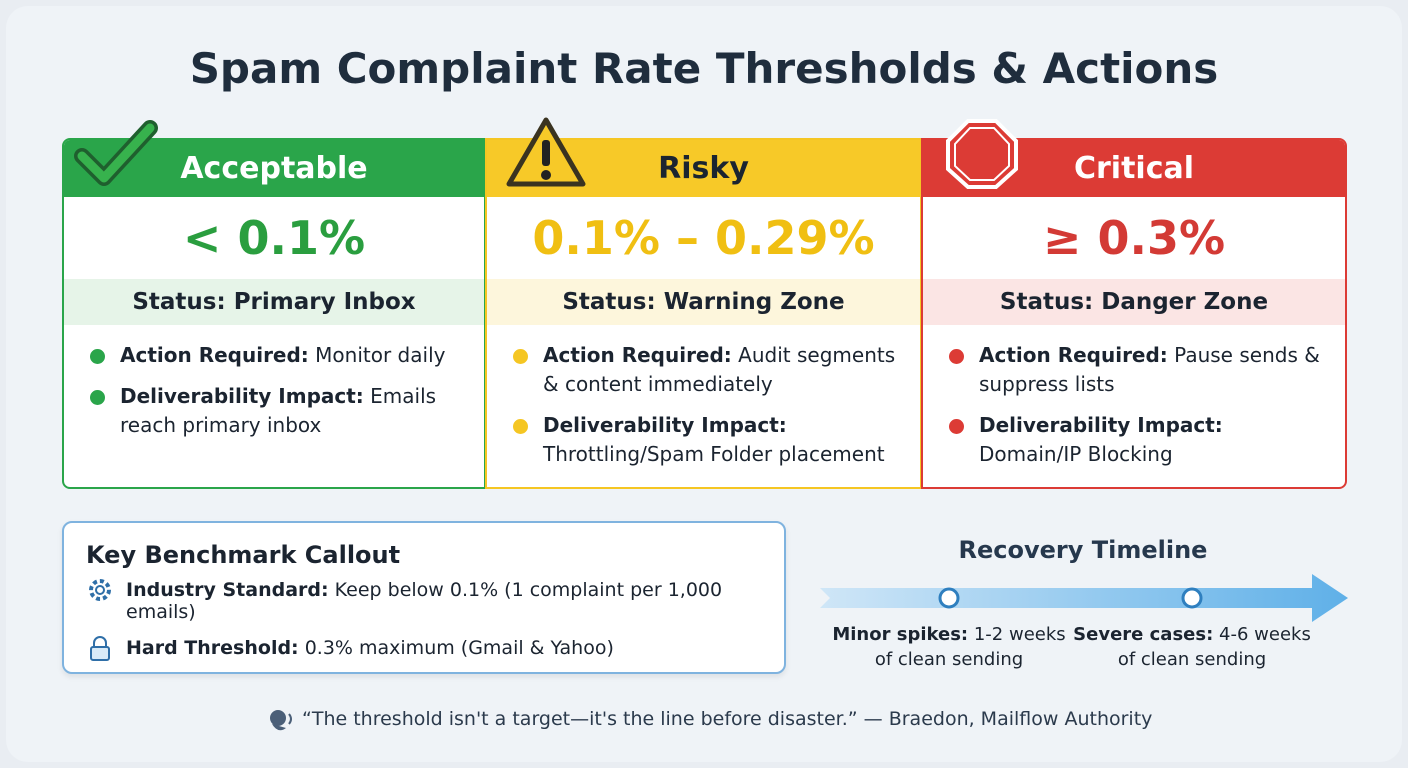 This screenshot has height=768, width=1408. I want to click on tier-range: < 0.1%, so click(274, 238).